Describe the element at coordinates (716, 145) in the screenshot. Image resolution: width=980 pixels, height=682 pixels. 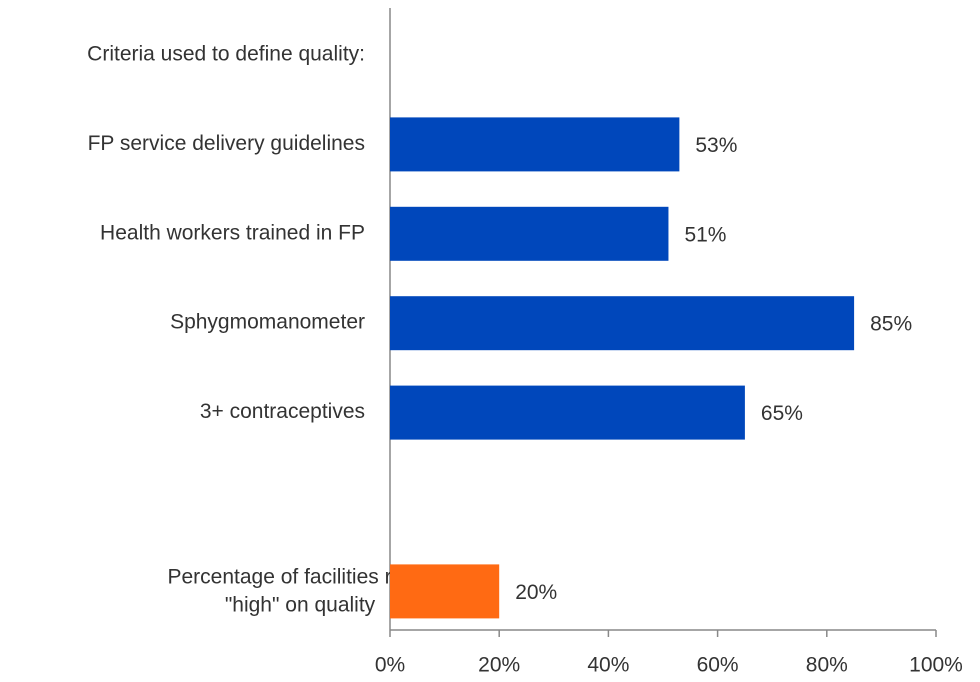
I see `value-label: 53%` at that location.